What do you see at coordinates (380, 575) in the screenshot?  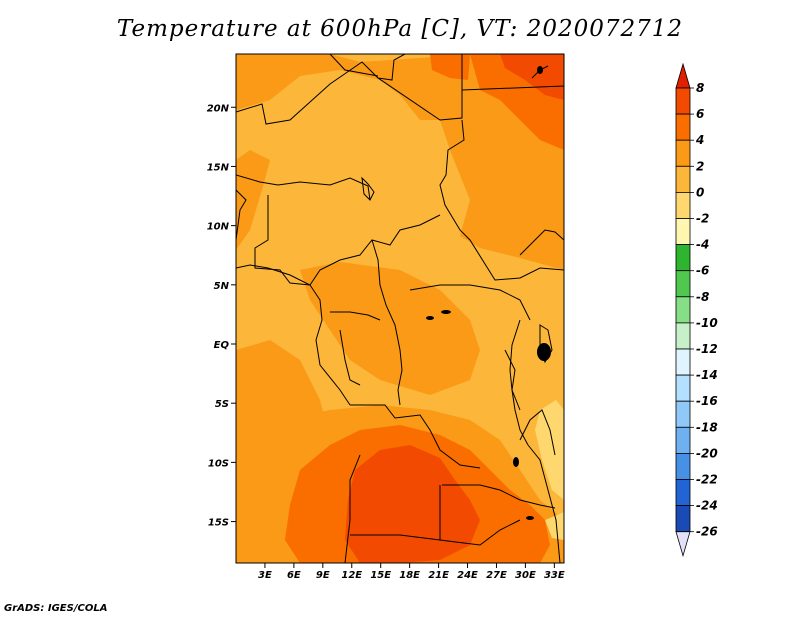 I see `lon-tick-label: 15E` at bounding box center [380, 575].